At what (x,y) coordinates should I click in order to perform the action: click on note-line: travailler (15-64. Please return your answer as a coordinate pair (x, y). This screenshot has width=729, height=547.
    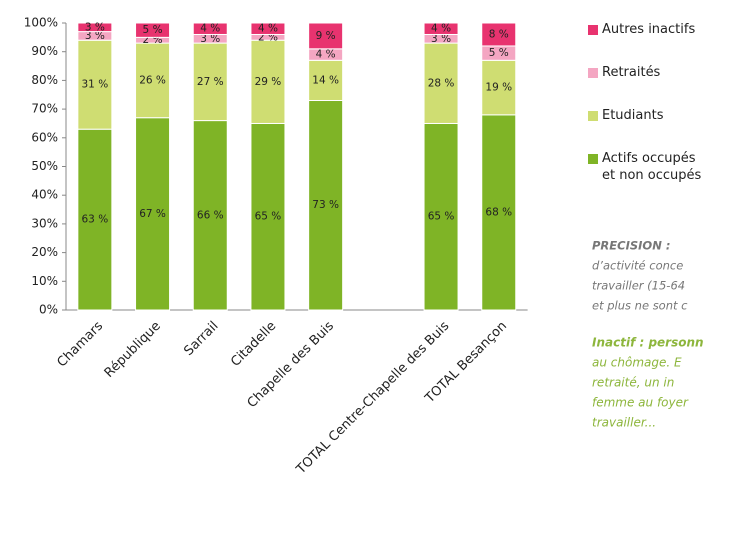
    Looking at the image, I should click on (638, 286).